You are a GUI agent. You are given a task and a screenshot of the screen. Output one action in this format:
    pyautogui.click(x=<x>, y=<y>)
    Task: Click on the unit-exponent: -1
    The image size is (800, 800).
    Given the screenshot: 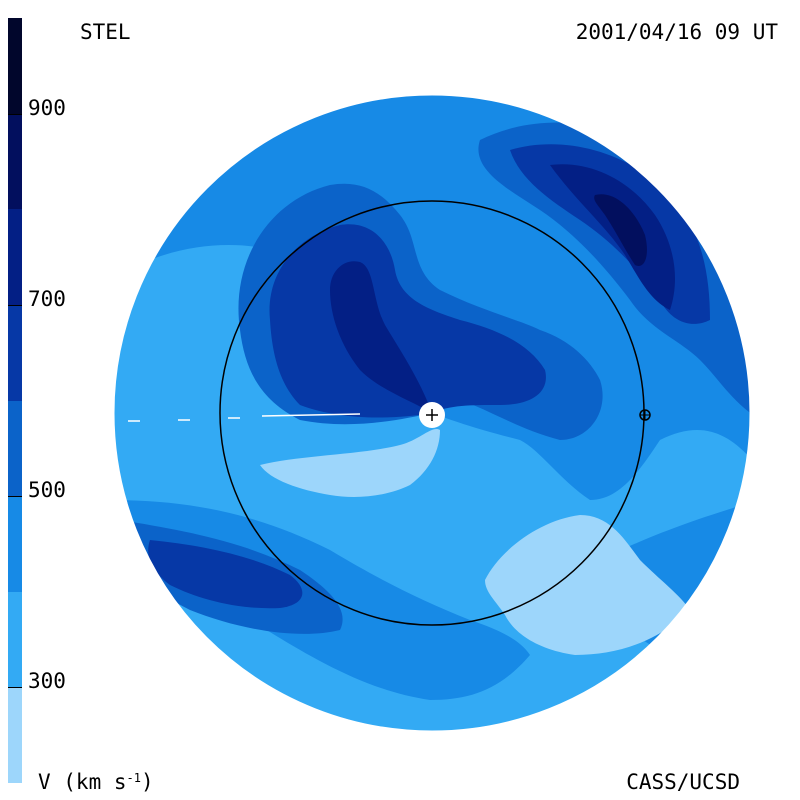 What is the action you would take?
    pyautogui.click(x=133, y=778)
    